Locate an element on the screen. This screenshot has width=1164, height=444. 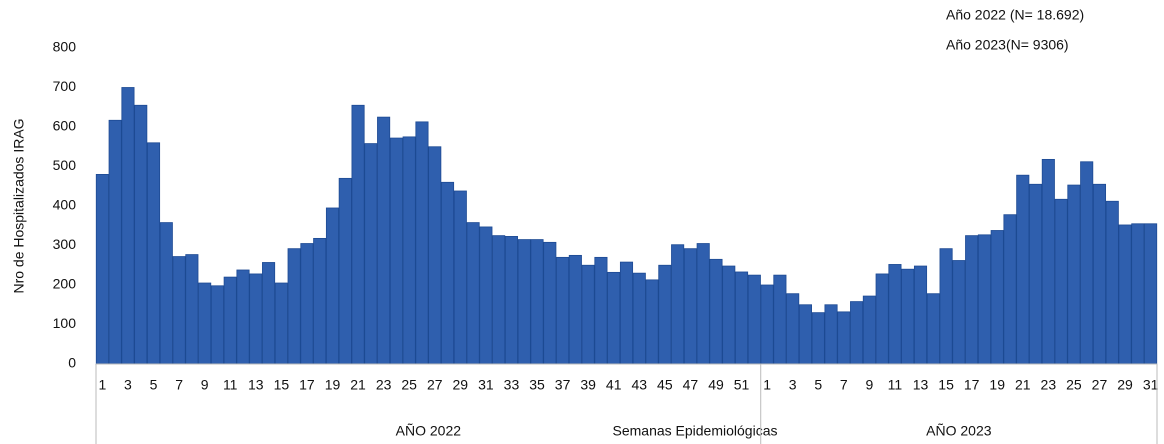
x-tick-label: 39 is located at coordinates (588, 385).